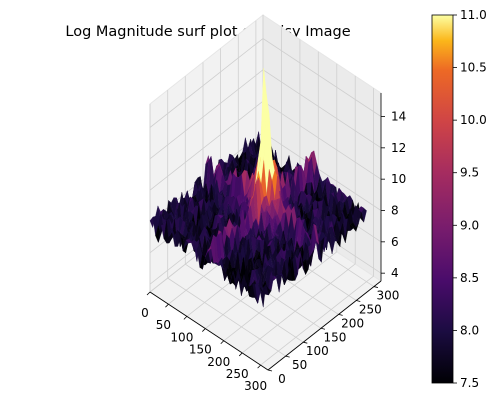 The height and width of the screenshot is (402, 500). What do you see at coordinates (387, 296) in the screenshot?
I see `y-tick-label: 300` at bounding box center [387, 296].